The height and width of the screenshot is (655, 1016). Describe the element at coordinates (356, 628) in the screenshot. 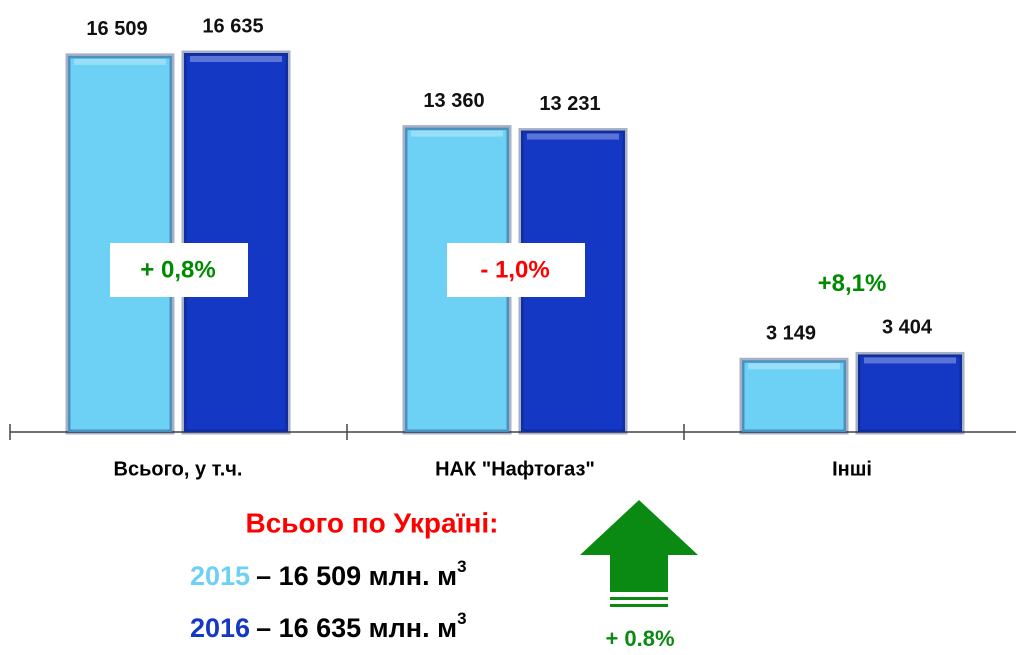

I see `summary-text: – 16 635 млн. м` at that location.